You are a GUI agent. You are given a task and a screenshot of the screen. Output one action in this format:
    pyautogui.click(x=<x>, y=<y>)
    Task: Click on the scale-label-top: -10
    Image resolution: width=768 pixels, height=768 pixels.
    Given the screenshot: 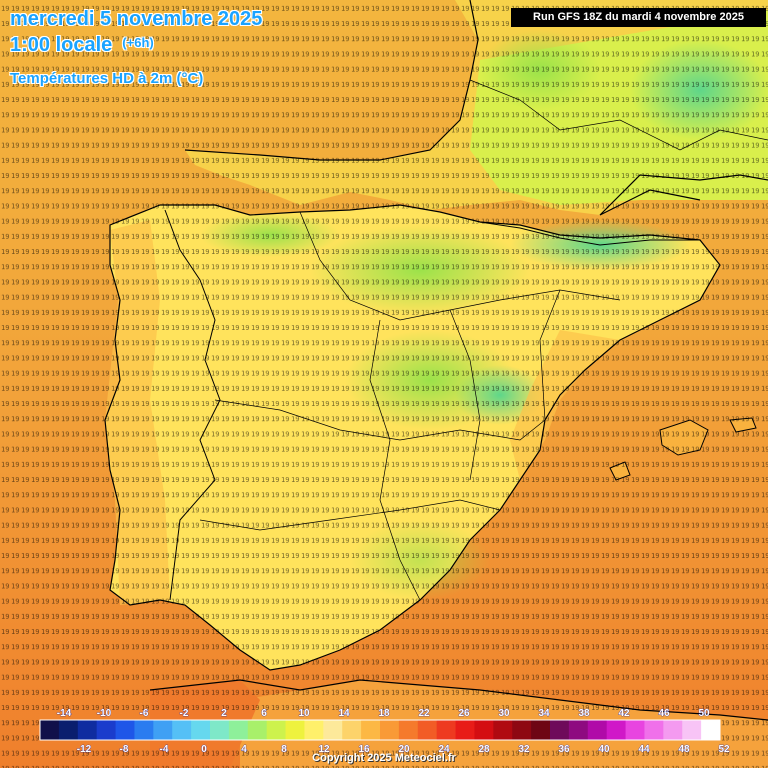 What is the action you would take?
    pyautogui.click(x=104, y=713)
    